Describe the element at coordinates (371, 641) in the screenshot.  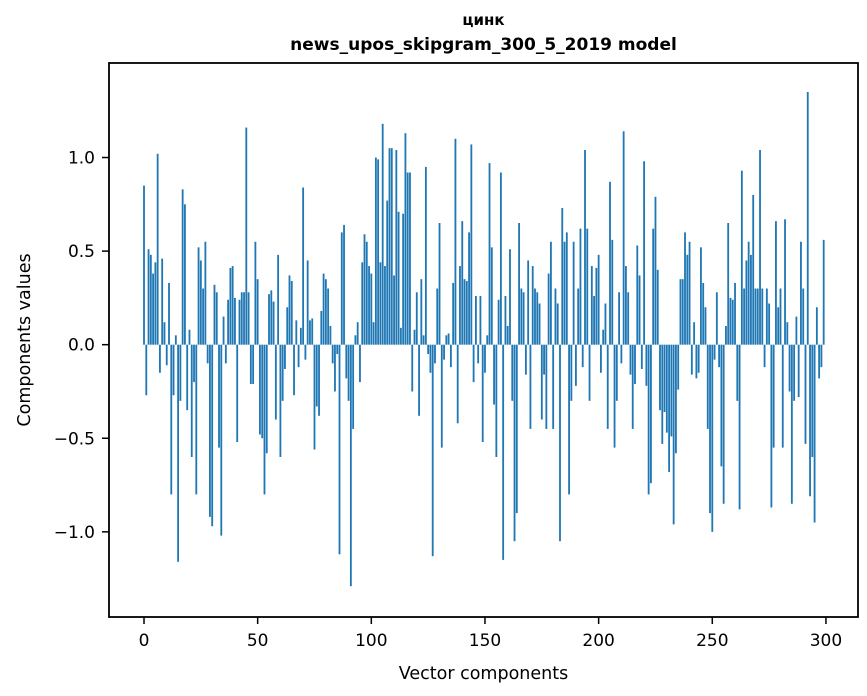
I see `x-tick-label: 100` at that location.